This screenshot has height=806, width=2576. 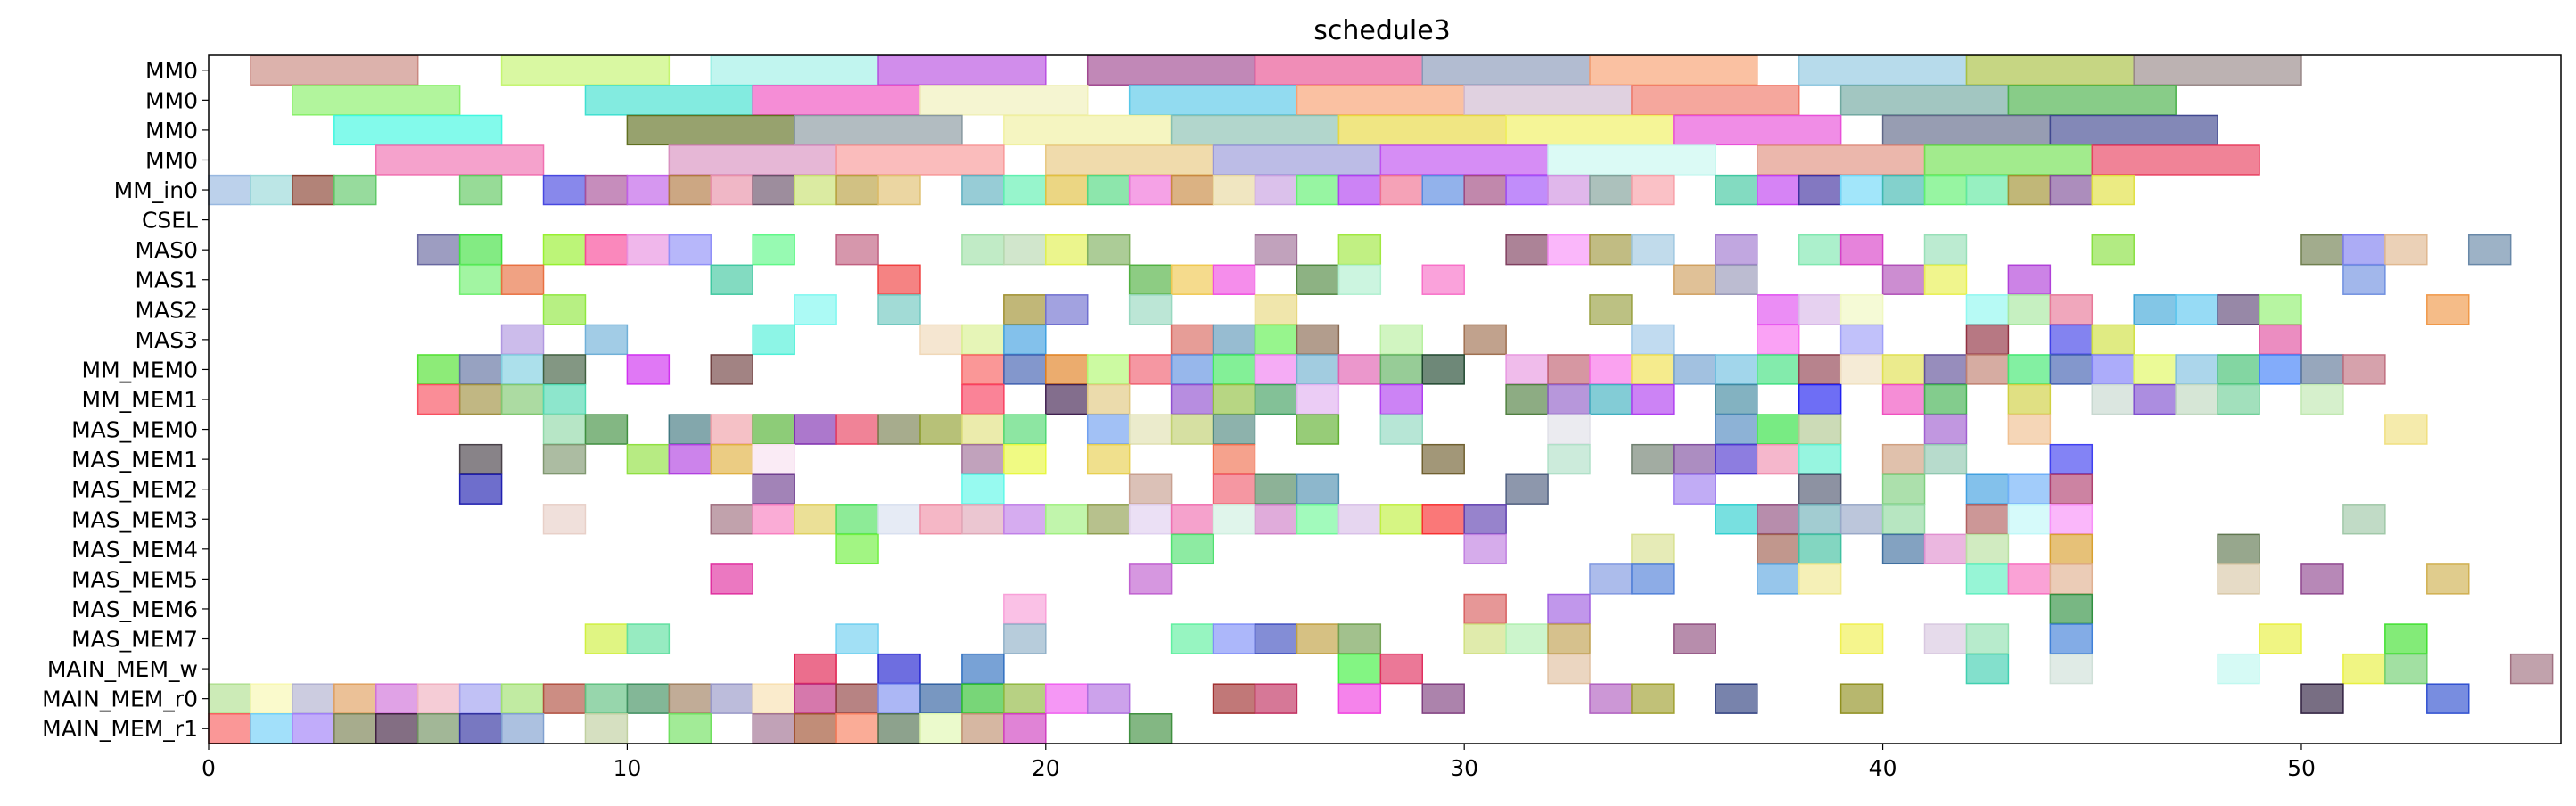 What do you see at coordinates (1464, 768) in the screenshot?
I see `x-tick-label: 30` at bounding box center [1464, 768].